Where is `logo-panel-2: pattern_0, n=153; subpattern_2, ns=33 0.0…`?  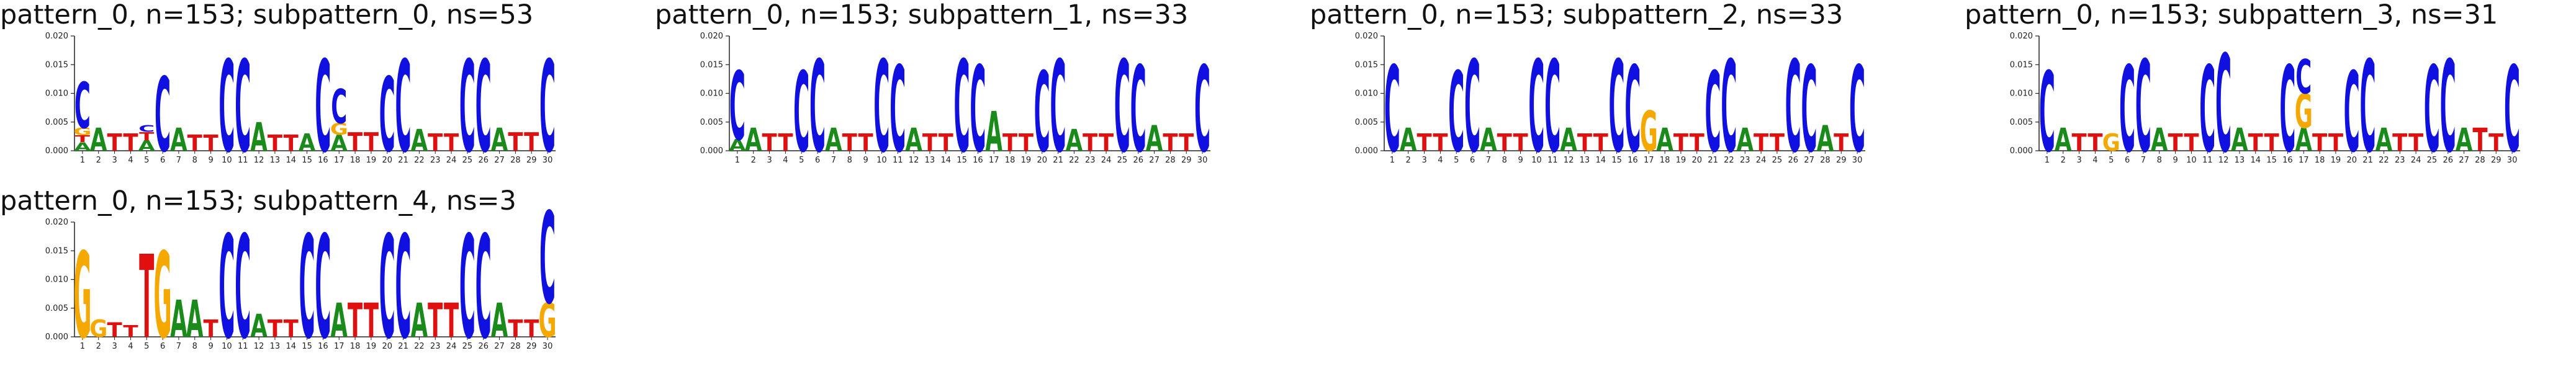
logo-panel-2: pattern_0, n=153; subpattern_2, ns=33 0.0… is located at coordinates (1604, 90).